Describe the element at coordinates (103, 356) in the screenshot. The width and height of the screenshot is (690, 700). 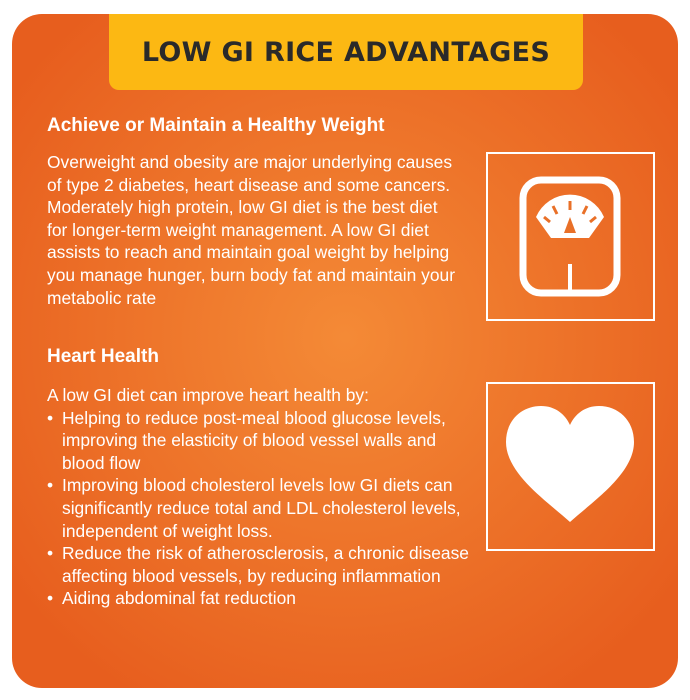
I see `heart-section-heading: Heart Health` at that location.